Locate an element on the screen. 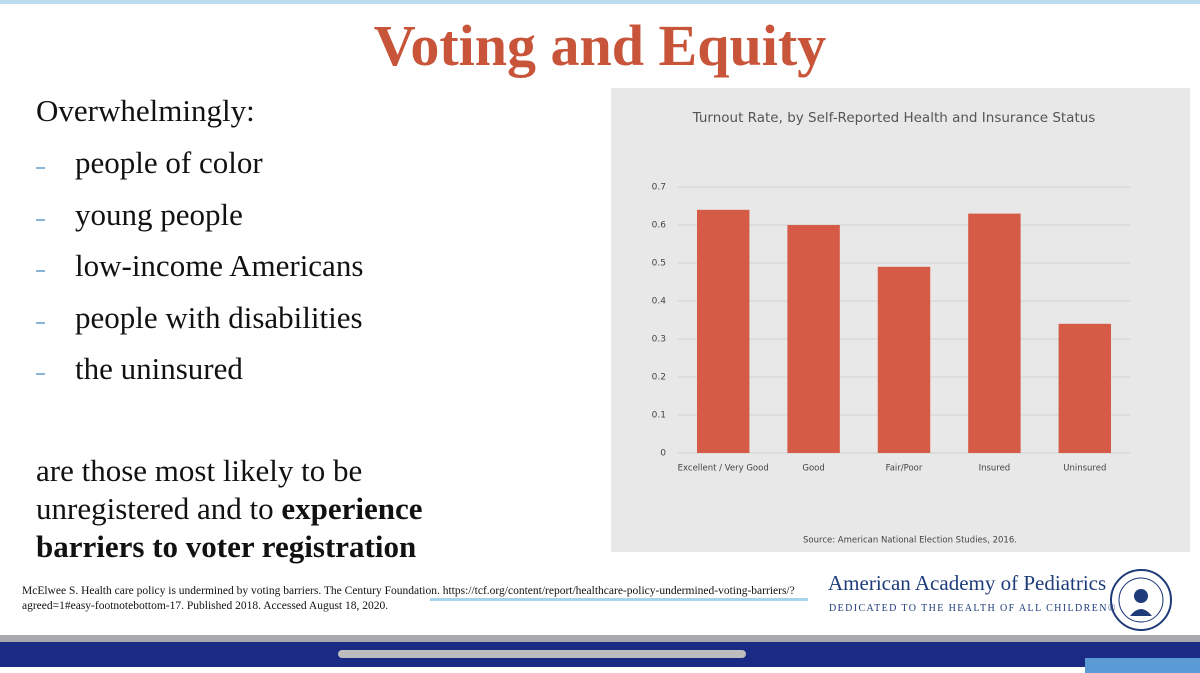 This screenshot has width=1200, height=673. top-rule is located at coordinates (600, 2).